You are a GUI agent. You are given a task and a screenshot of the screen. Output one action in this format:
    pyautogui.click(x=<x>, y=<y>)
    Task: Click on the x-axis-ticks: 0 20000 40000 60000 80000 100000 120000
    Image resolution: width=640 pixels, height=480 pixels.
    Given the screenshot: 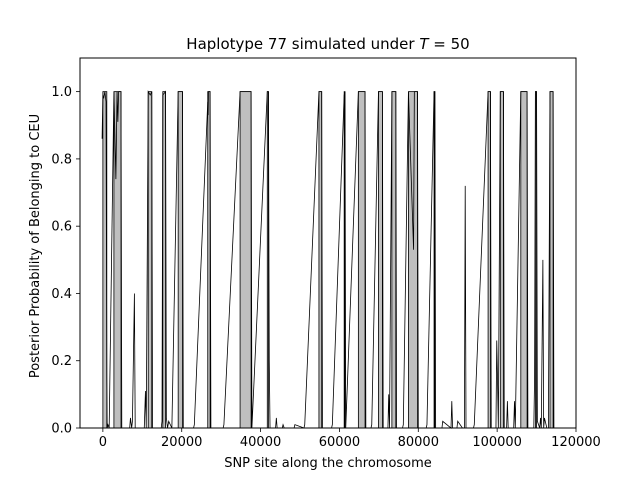 What is the action you would take?
    pyautogui.click(x=350, y=439)
    